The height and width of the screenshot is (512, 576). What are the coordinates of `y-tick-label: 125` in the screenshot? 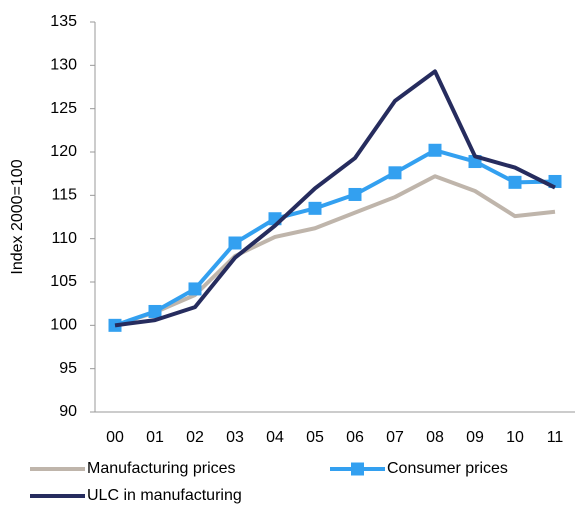 It's located at (63, 108).